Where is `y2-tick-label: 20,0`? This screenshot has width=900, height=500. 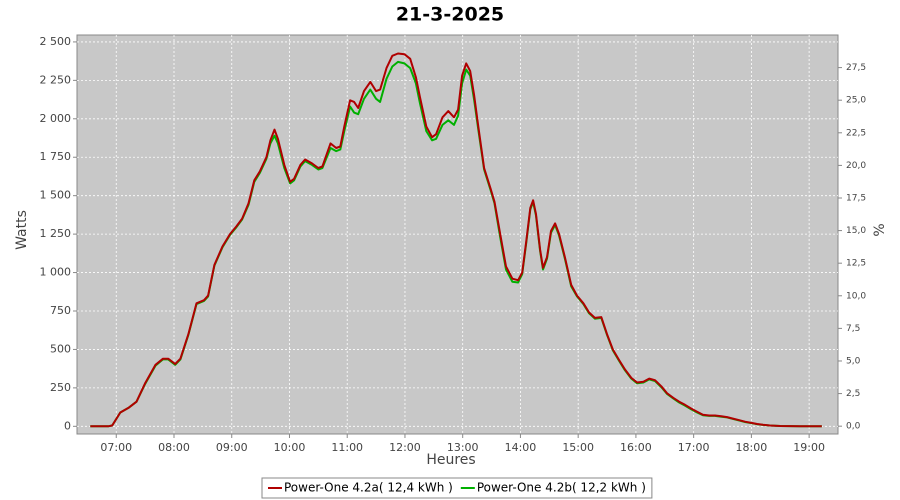 y2-tick-label: 20,0 is located at coordinates (856, 166).